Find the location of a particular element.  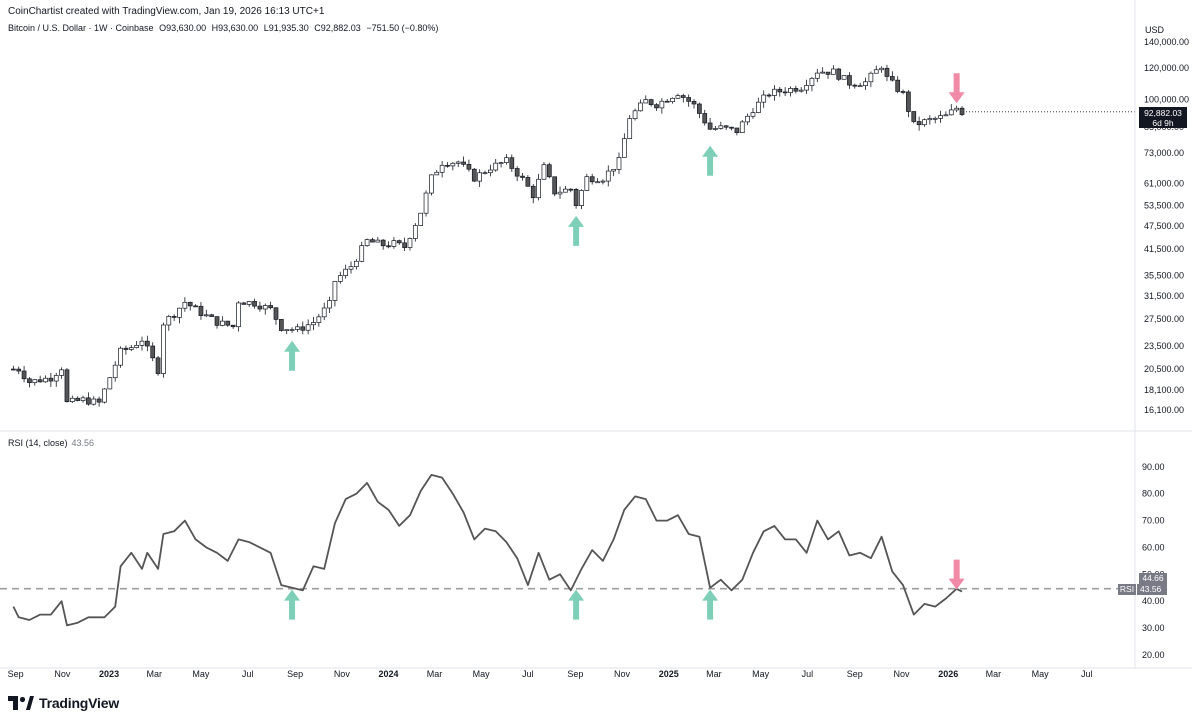

price-axis-tick: 23,500.00 is located at coordinates (1164, 346).